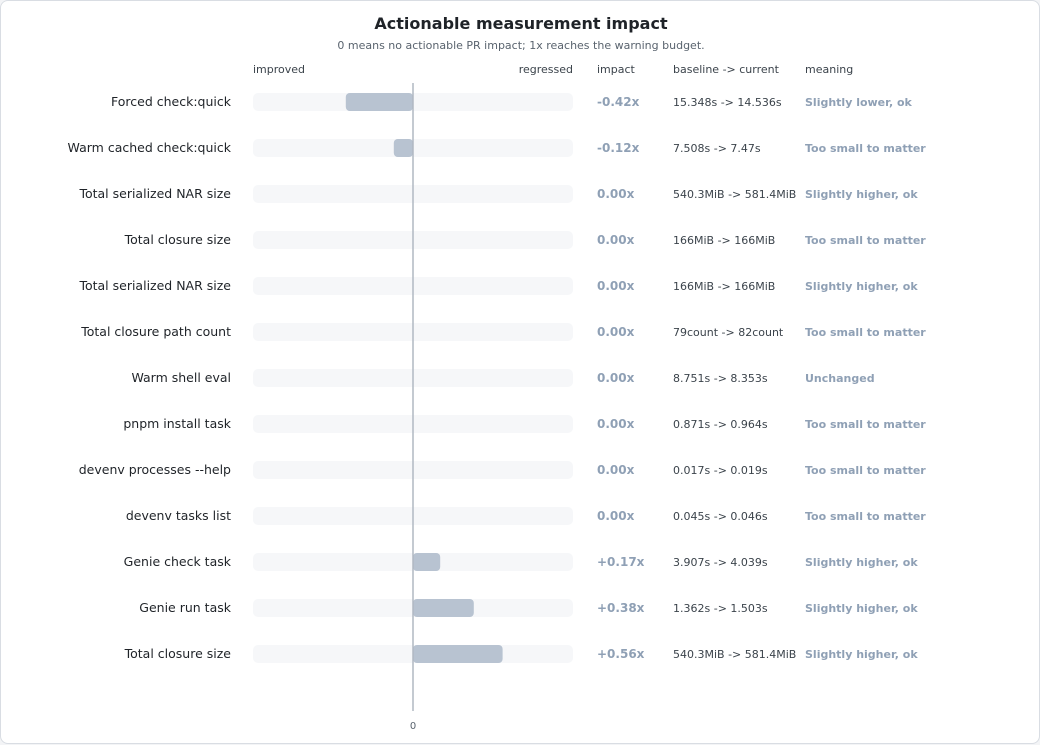 The image size is (1040, 745). Describe the element at coordinates (185, 607) in the screenshot. I see `row-label: Genie run task` at that location.